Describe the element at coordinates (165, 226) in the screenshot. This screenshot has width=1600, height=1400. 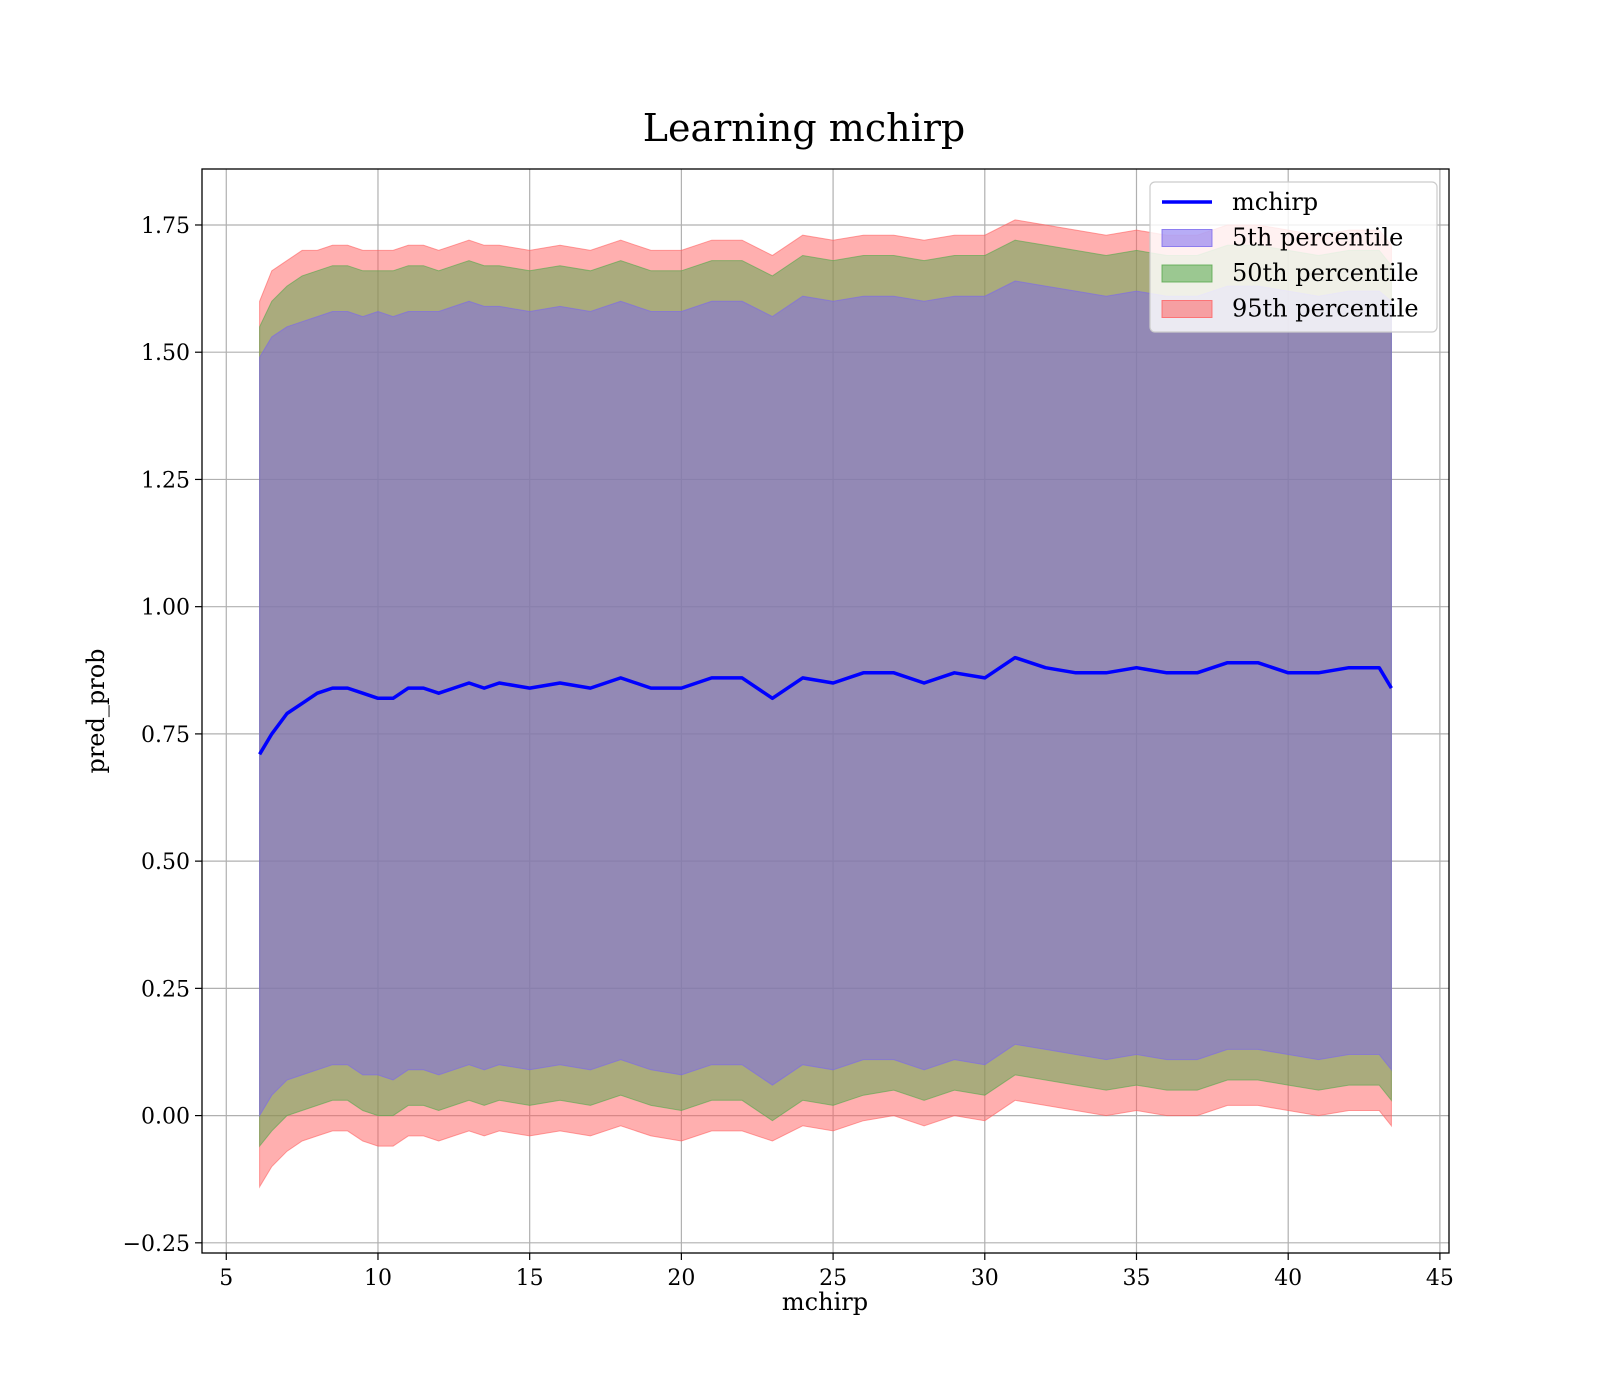
I see `y-tick-label: 1.75` at that location.